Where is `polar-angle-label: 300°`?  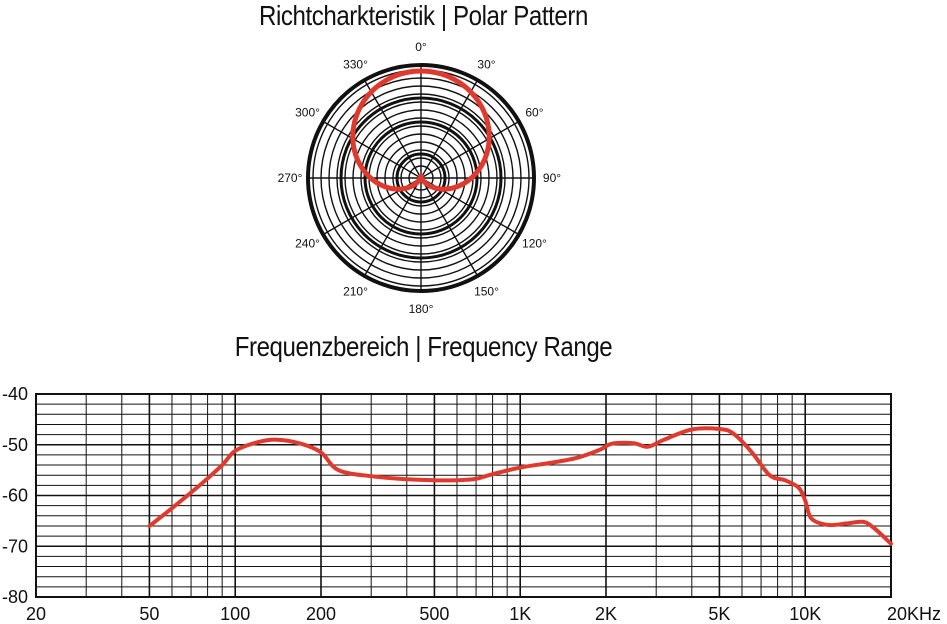 polar-angle-label: 300° is located at coordinates (307, 113).